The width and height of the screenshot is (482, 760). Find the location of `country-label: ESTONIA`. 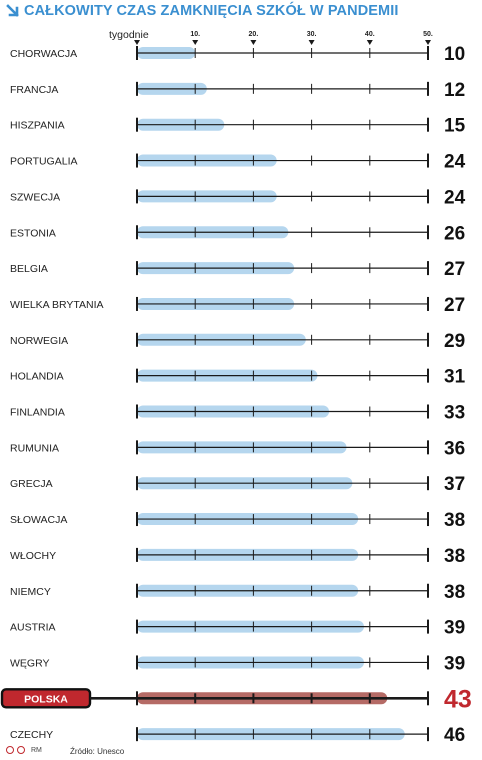

country-label: ESTONIA is located at coordinates (33, 233).